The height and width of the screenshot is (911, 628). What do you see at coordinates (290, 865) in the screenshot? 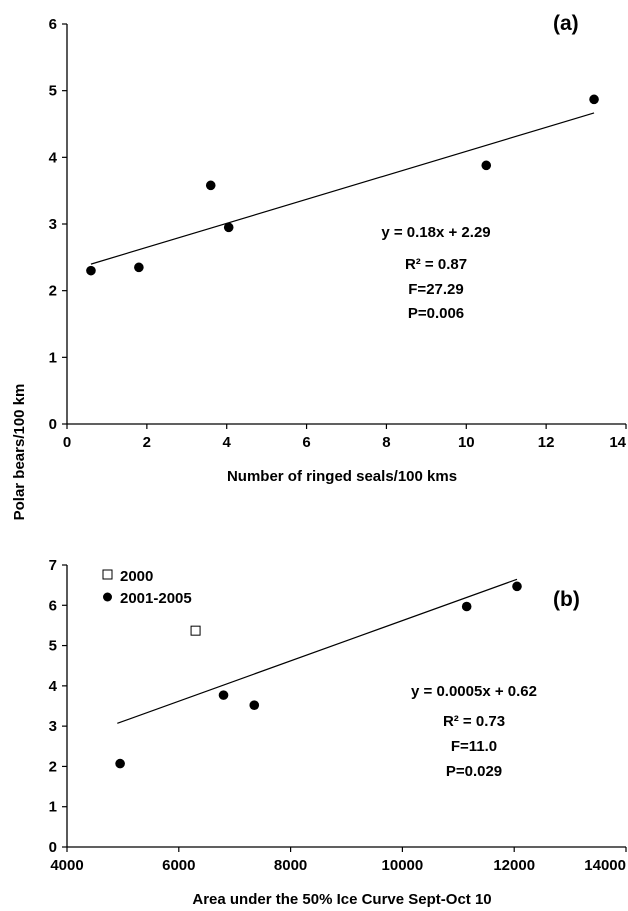
I see `x-tick-label: 8000` at bounding box center [290, 865].